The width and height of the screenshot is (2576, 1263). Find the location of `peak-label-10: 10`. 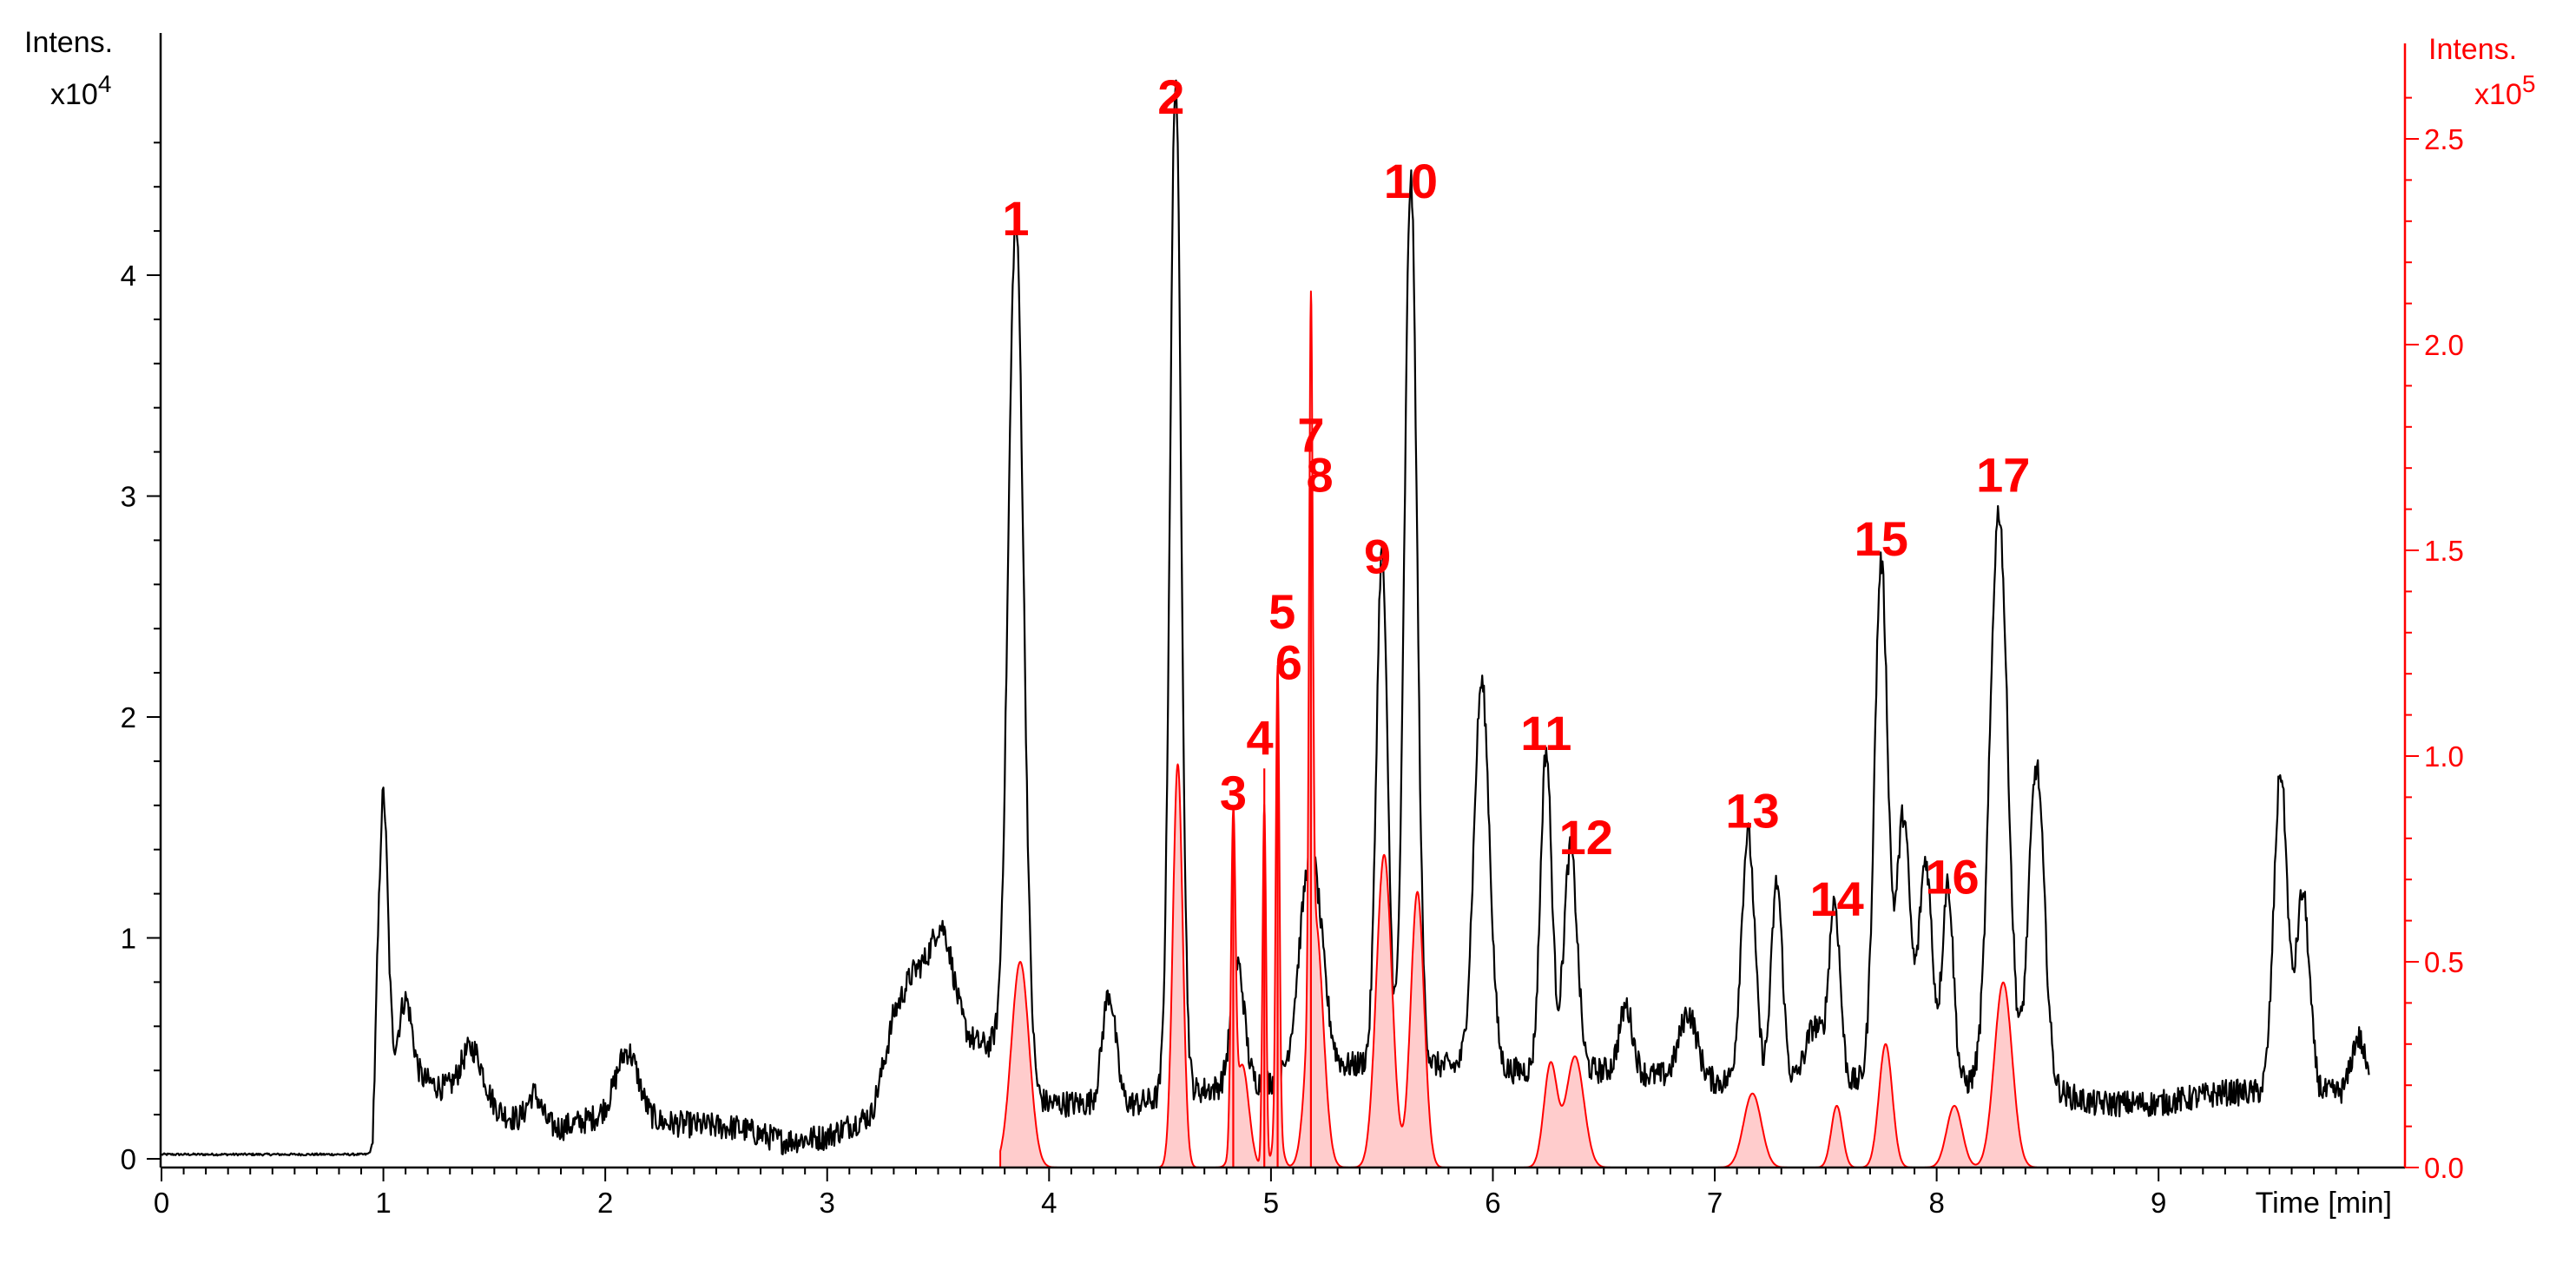

peak-label-10: 10 is located at coordinates (1411, 181).